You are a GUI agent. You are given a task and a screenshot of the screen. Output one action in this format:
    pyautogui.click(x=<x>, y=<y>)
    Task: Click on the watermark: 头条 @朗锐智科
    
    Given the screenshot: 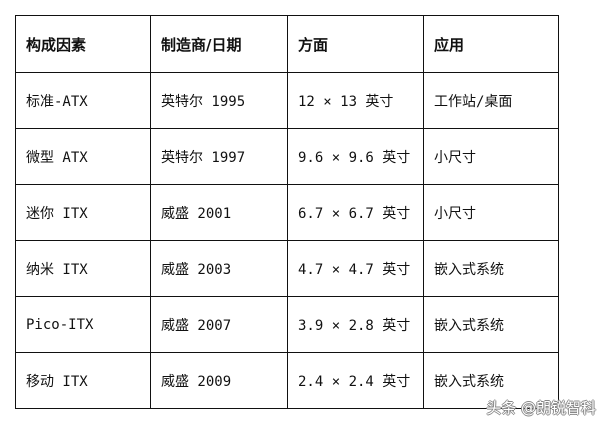 What is the action you would take?
    pyautogui.click(x=541, y=408)
    